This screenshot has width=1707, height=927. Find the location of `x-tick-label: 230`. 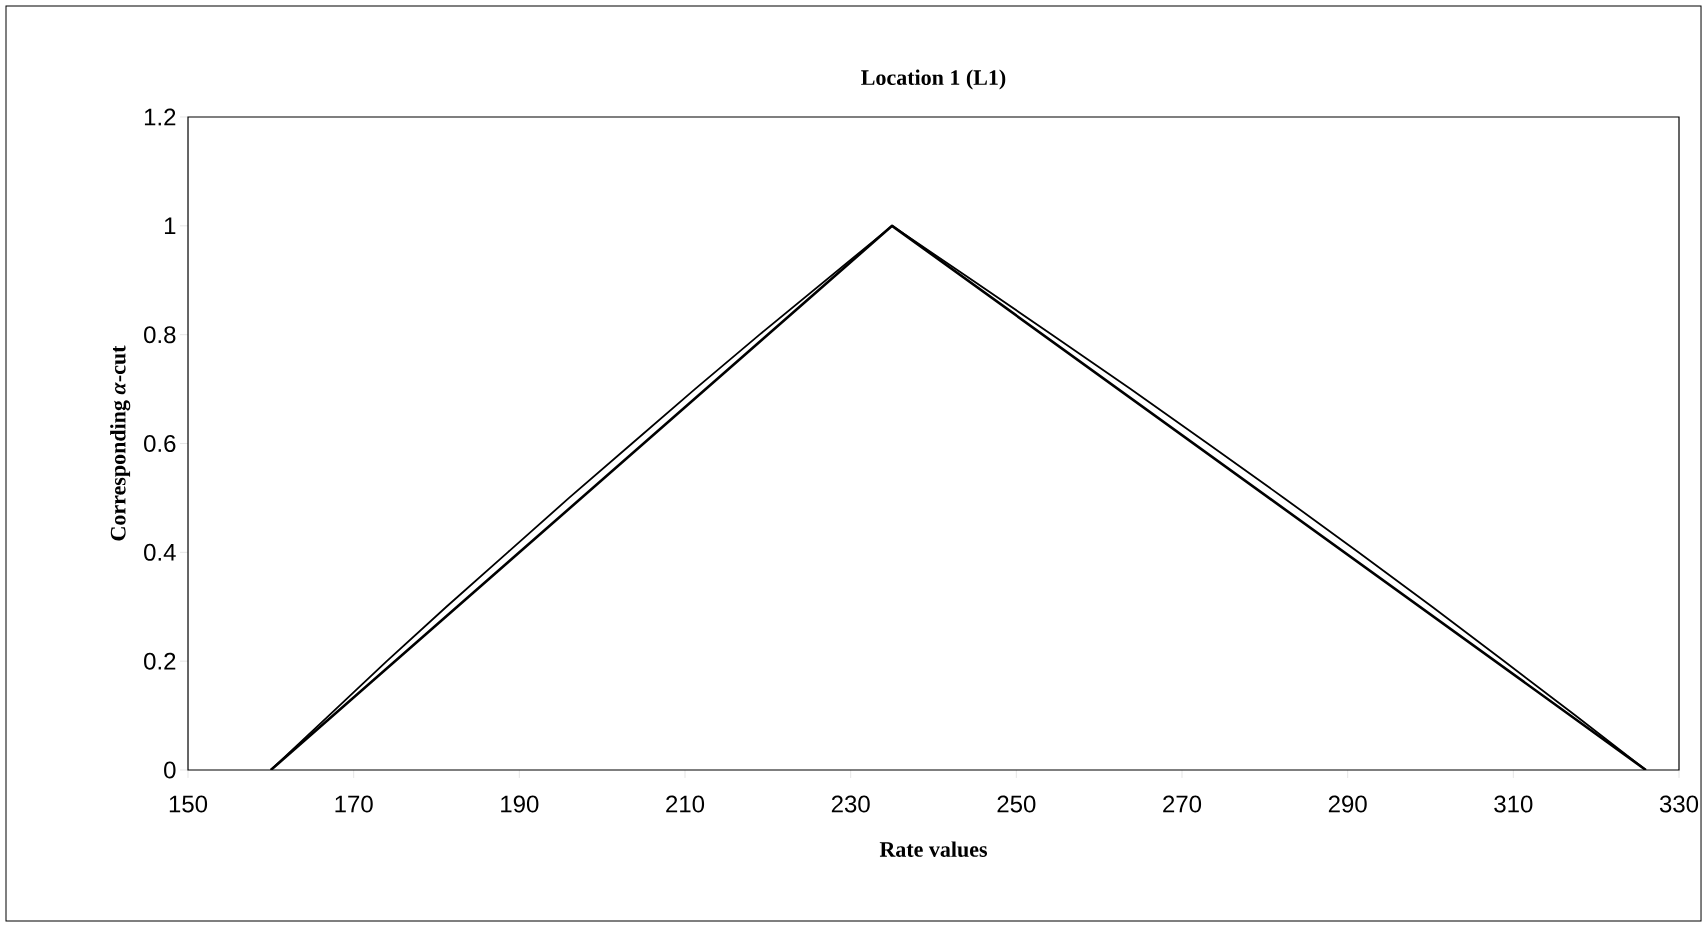

x-tick-label: 230 is located at coordinates (850, 804).